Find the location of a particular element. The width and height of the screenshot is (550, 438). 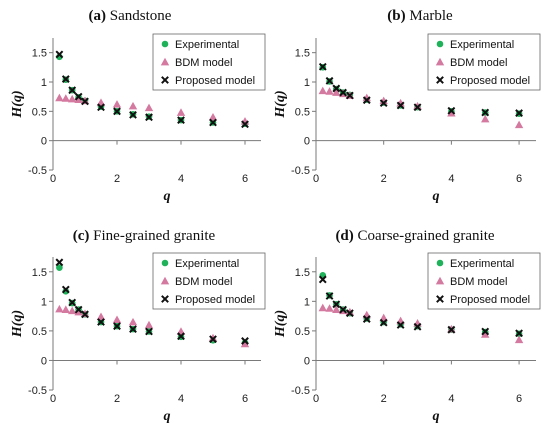

panel-letter: (d) is located at coordinates (346, 236).